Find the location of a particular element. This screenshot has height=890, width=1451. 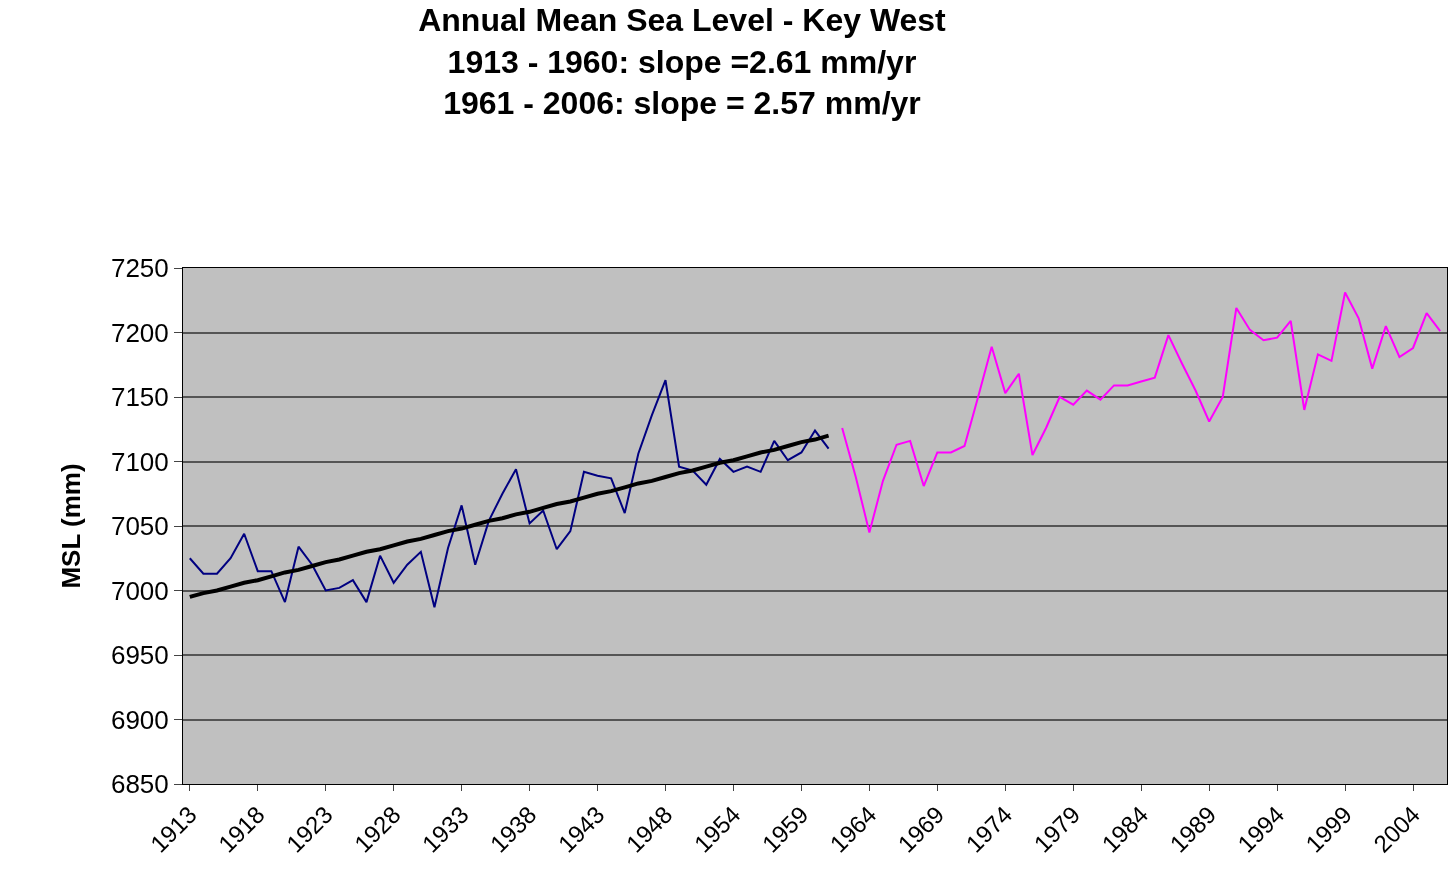

y-axis-title: MSL (mm) is located at coordinates (71, 526).